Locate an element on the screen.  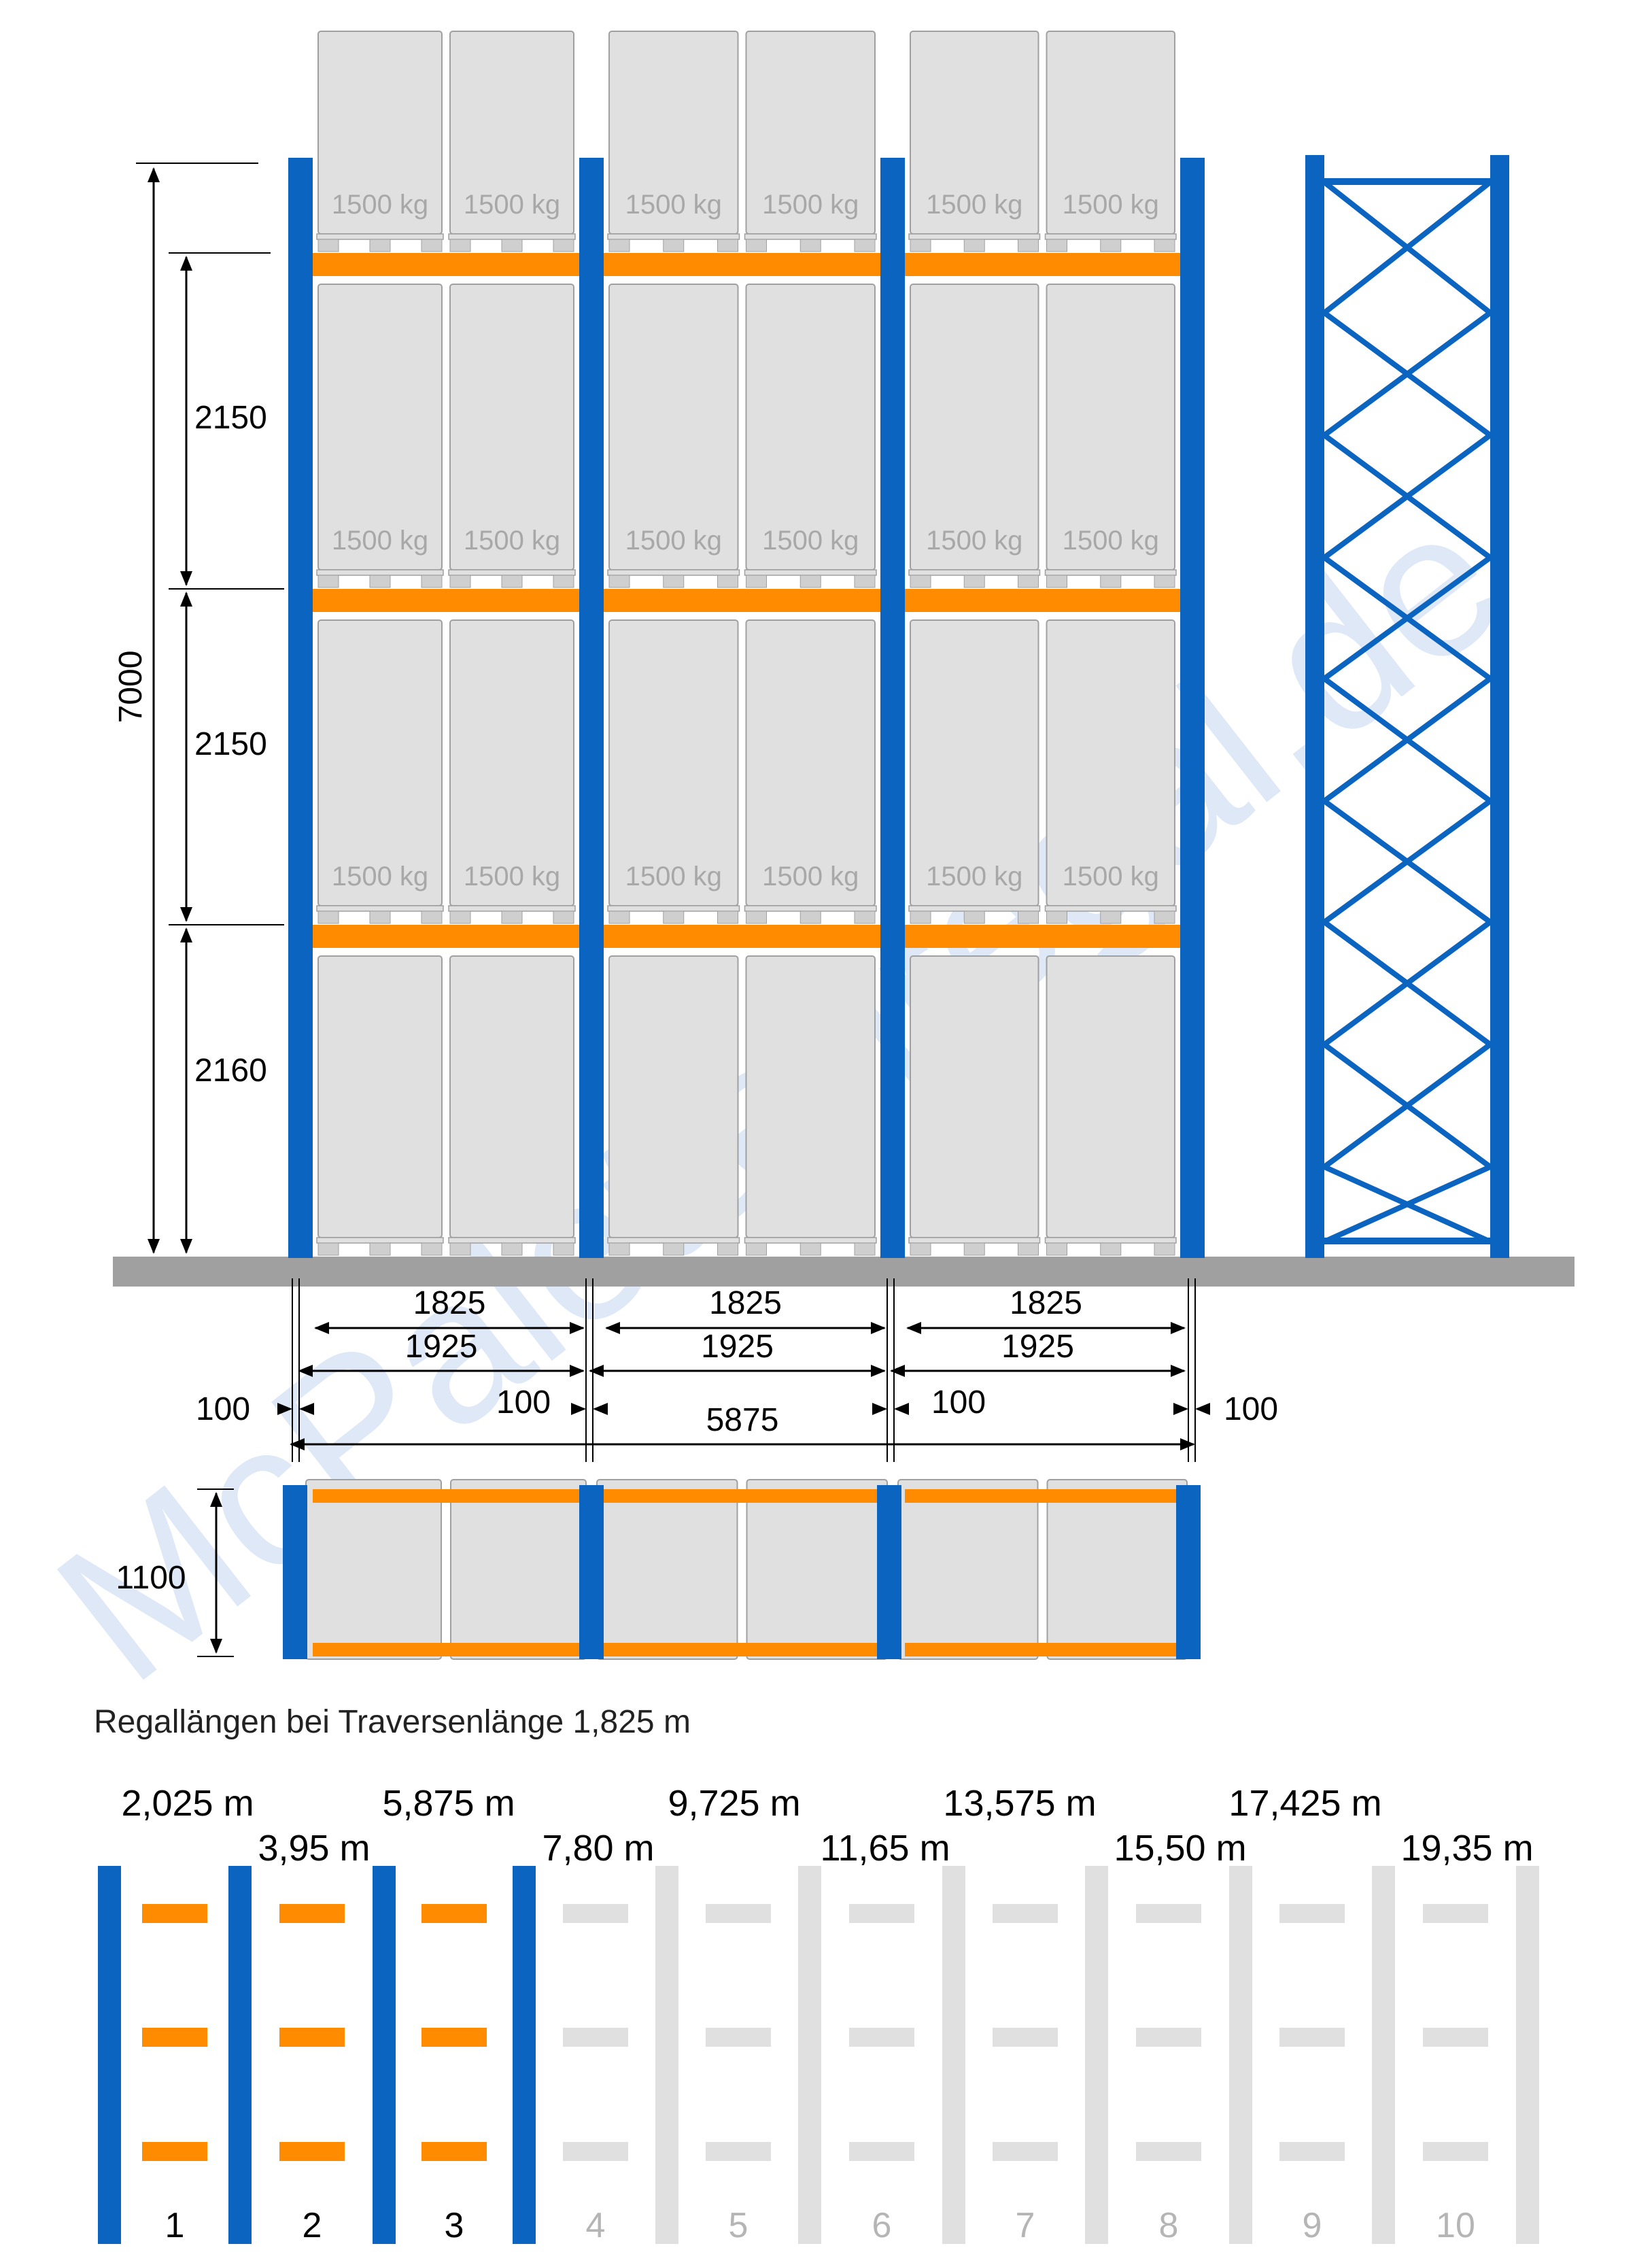
beam-length-dimension-arrow-right is located at coordinates (577, 1328).